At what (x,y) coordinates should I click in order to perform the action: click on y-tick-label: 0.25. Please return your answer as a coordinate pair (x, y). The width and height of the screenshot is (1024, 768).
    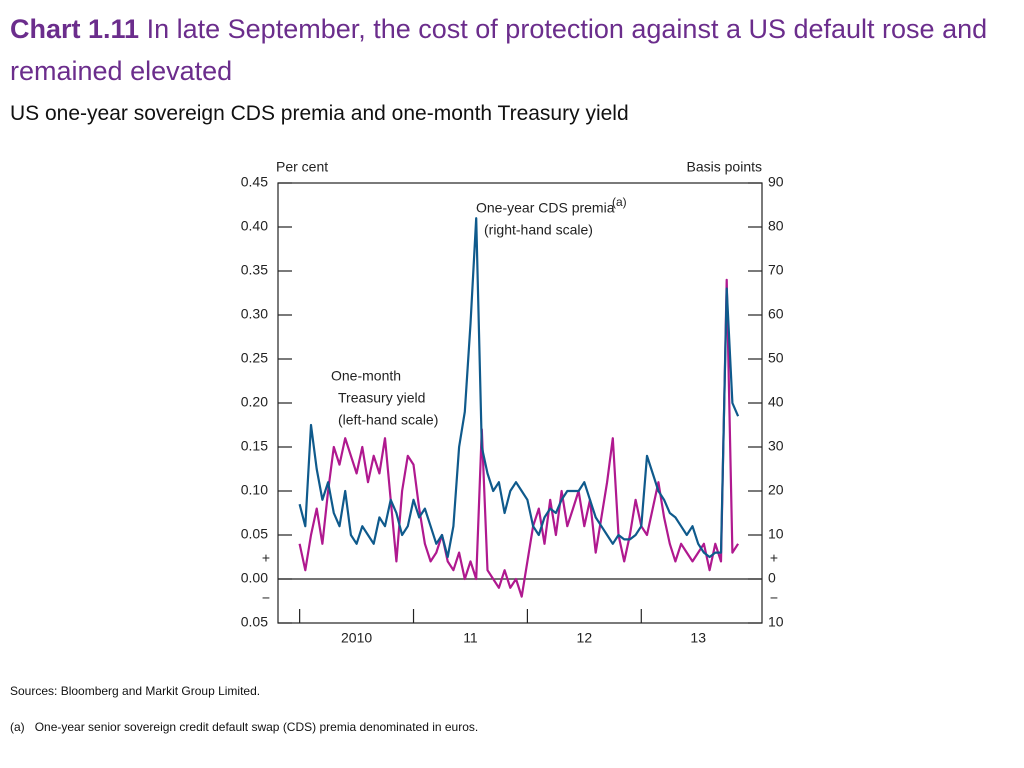
    Looking at the image, I should click on (254, 358).